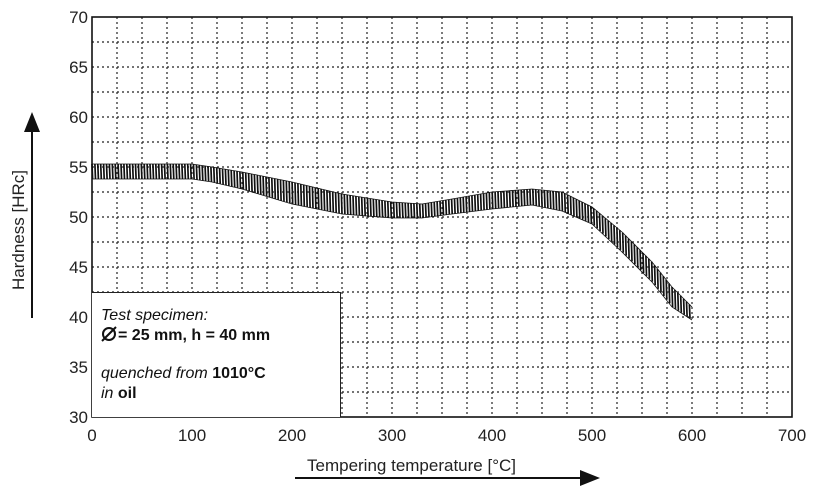 This screenshot has width=821, height=490. I want to click on legend-medium: in oil, so click(119, 393).